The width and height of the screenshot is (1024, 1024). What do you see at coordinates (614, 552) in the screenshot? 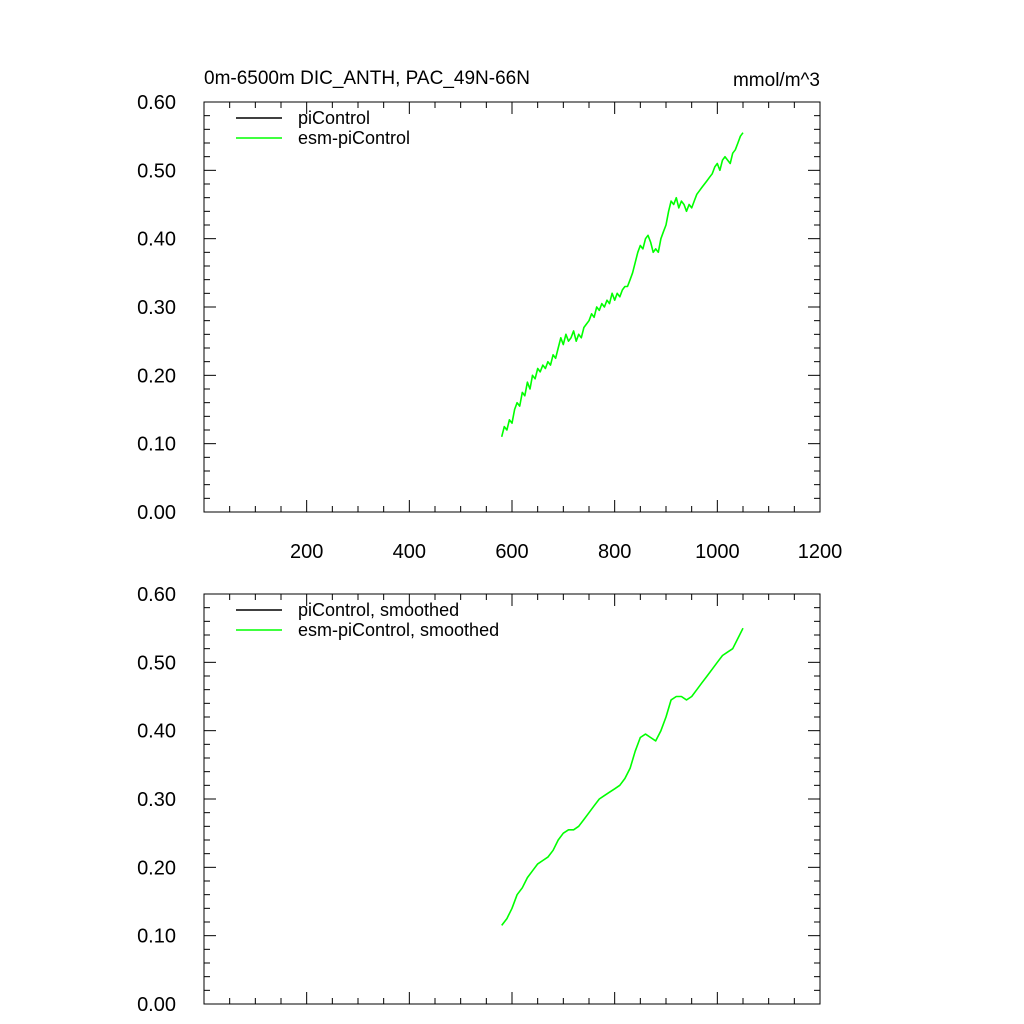
I see `x-tick-label: 800` at bounding box center [614, 552].